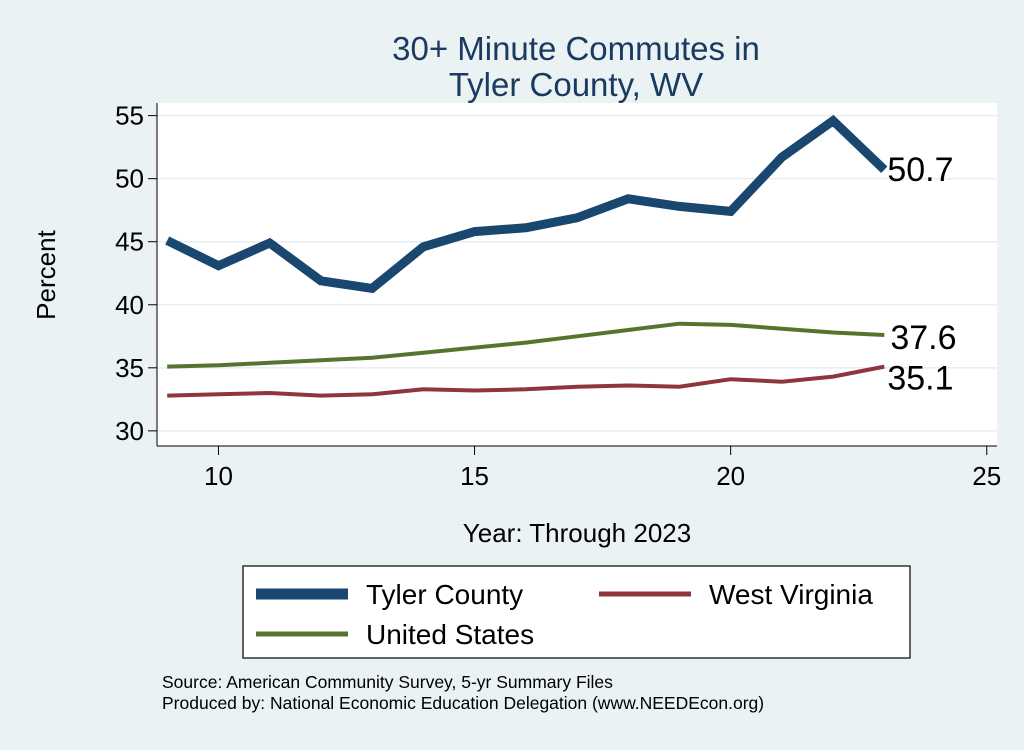 The width and height of the screenshot is (1024, 750). I want to click on legend-box, so click(576, 612).